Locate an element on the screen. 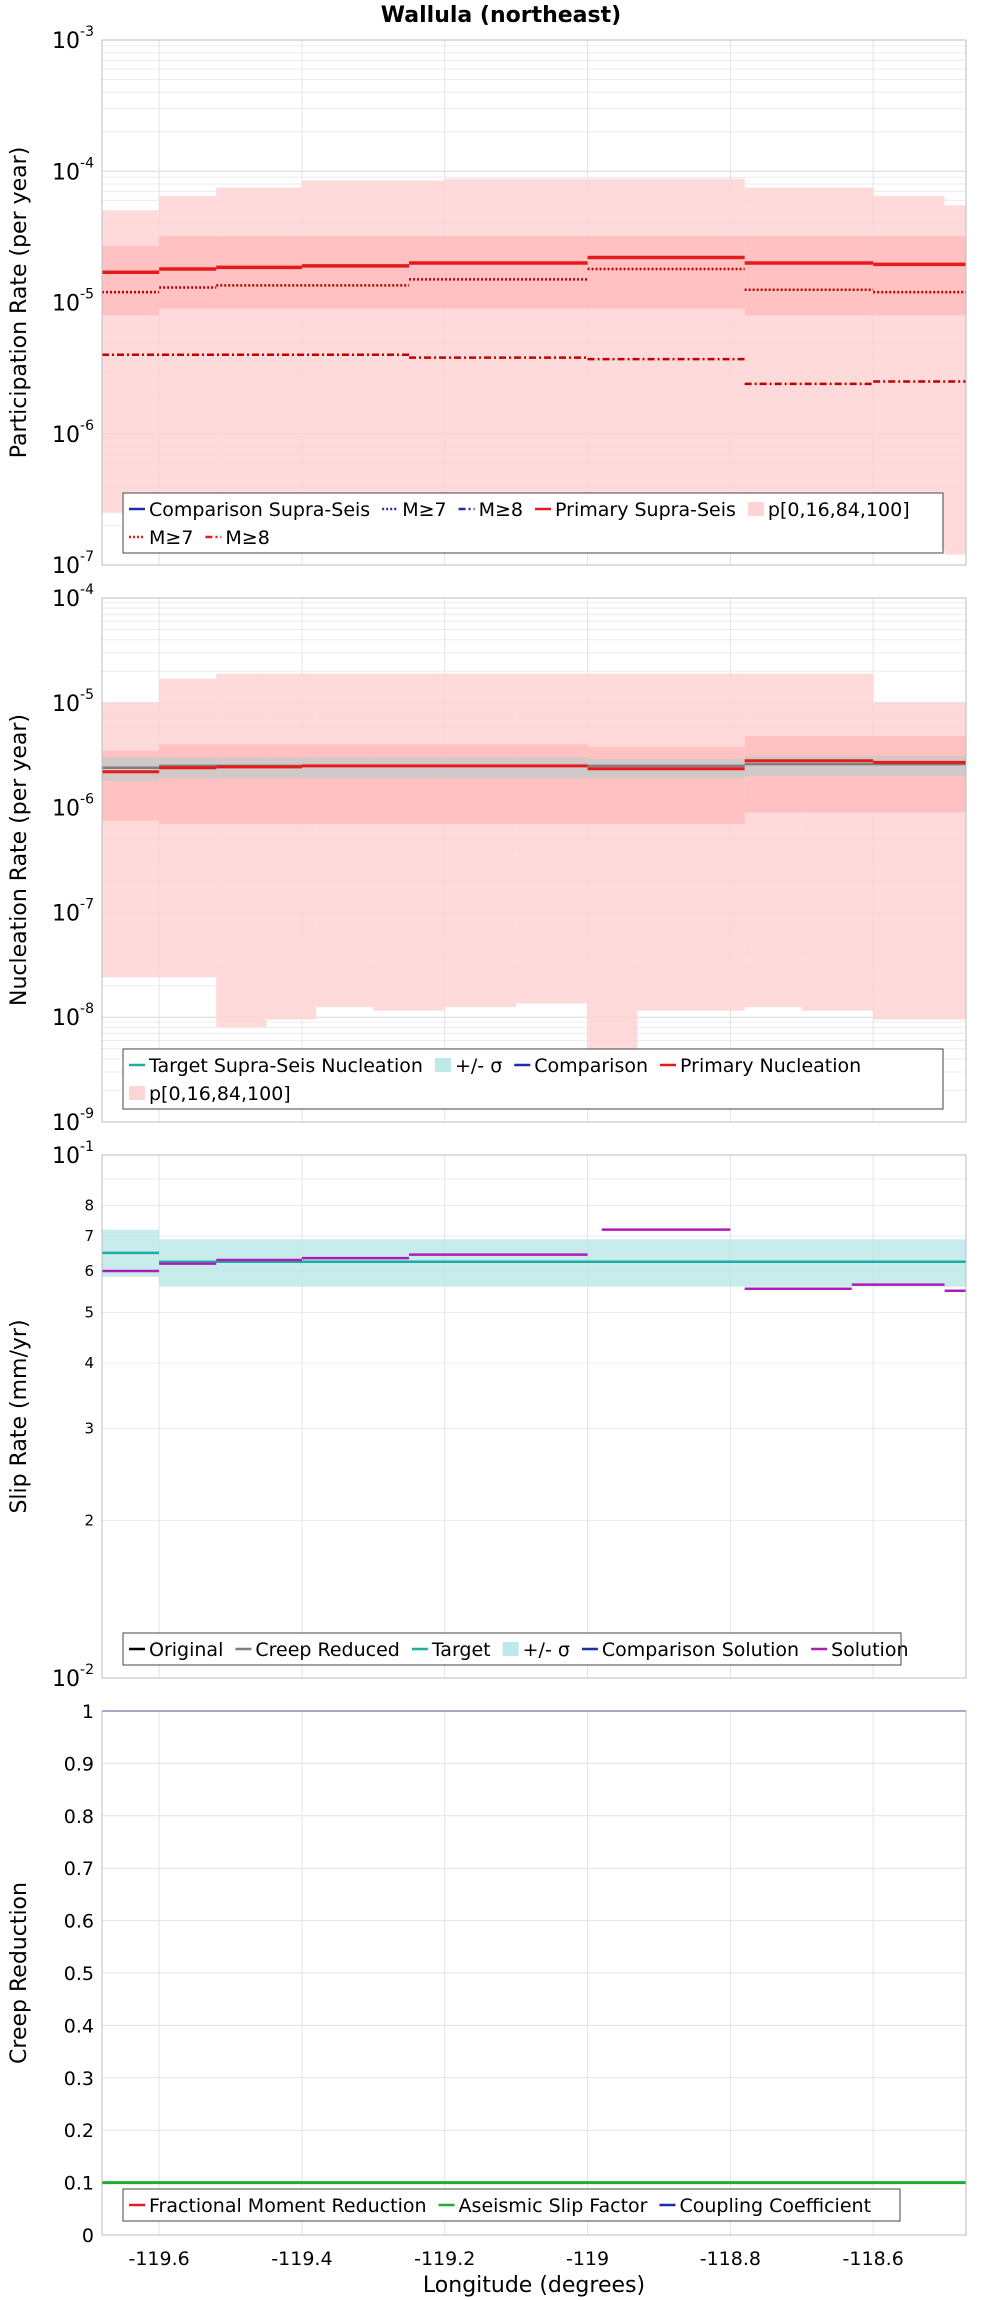  legend-label: Primary Supra-Seis is located at coordinates (645, 510).